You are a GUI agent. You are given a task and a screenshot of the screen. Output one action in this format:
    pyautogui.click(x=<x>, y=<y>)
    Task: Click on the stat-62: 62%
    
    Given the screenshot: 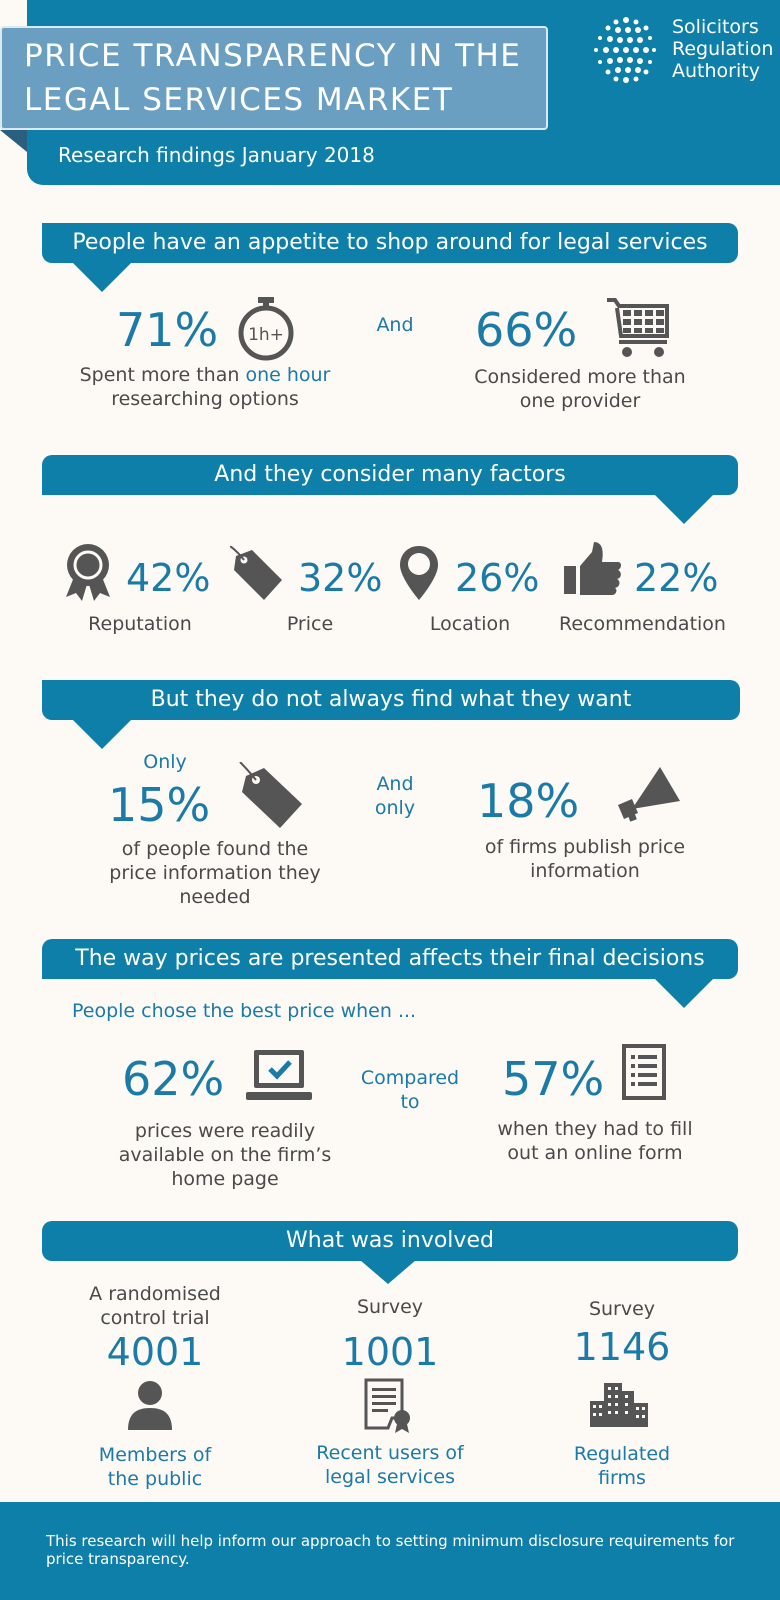 What is the action you would take?
    pyautogui.click(x=173, y=1079)
    